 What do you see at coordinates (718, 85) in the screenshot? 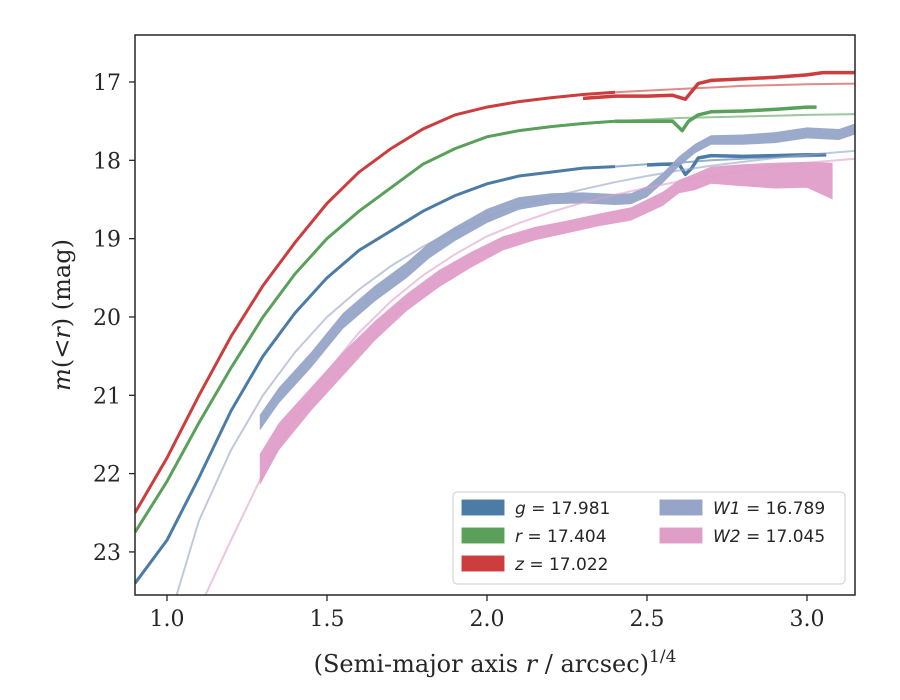
I see `z-observed-curve` at bounding box center [718, 85].